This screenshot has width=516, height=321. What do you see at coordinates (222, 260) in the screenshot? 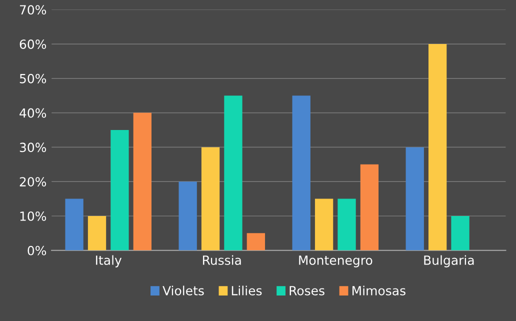
I see `x-tick-label: Russia` at bounding box center [222, 260].